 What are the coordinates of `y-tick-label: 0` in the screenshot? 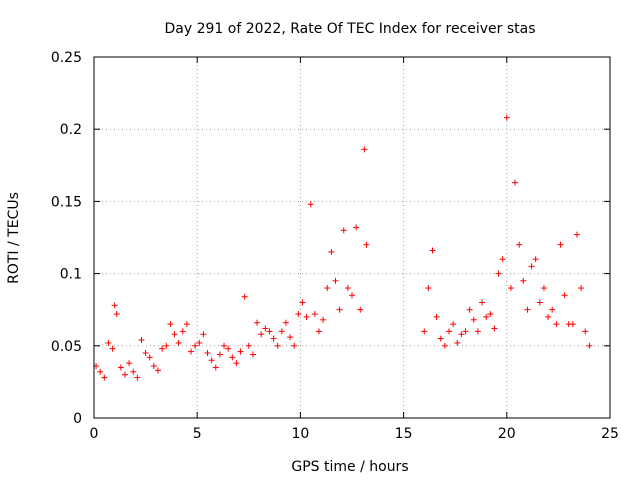 It's located at (77, 419).